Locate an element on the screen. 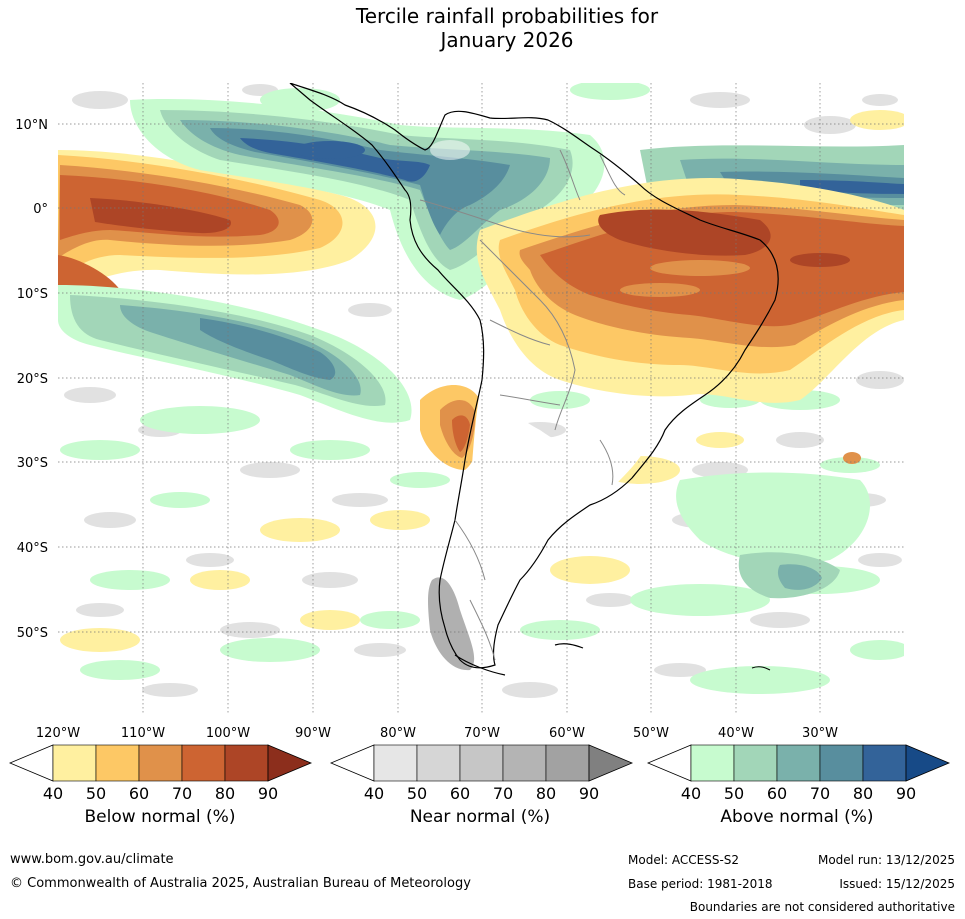 The height and width of the screenshot is (919, 965). lon-label-110w: 110°W is located at coordinates (143, 733).